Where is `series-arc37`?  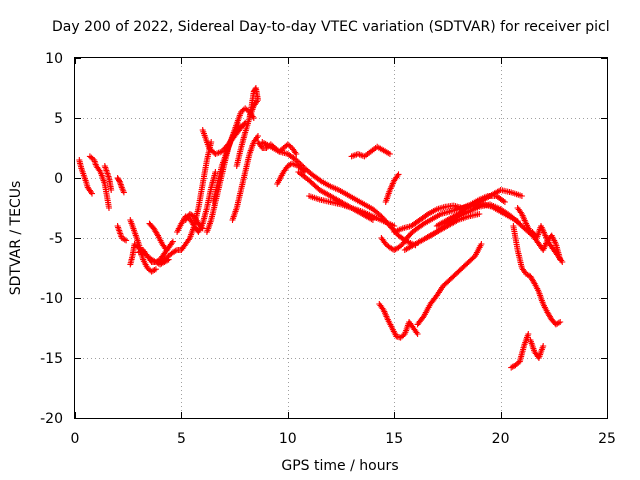
series-arc37 is located at coordinates (537, 349).